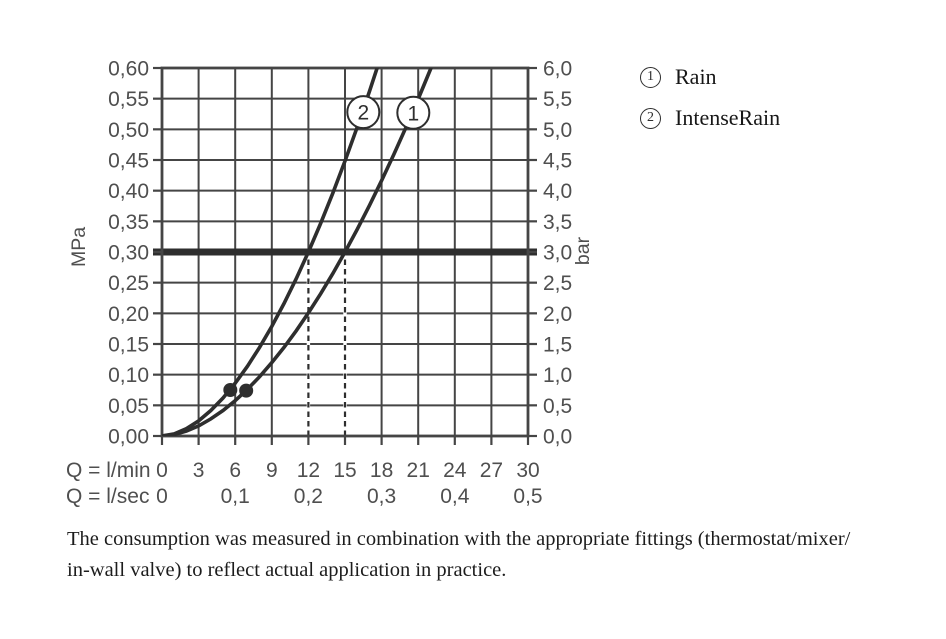 Image resolution: width=946 pixels, height=639 pixels. Describe the element at coordinates (557, 99) in the screenshot. I see `ytick-label-bar: 5,5` at that location.